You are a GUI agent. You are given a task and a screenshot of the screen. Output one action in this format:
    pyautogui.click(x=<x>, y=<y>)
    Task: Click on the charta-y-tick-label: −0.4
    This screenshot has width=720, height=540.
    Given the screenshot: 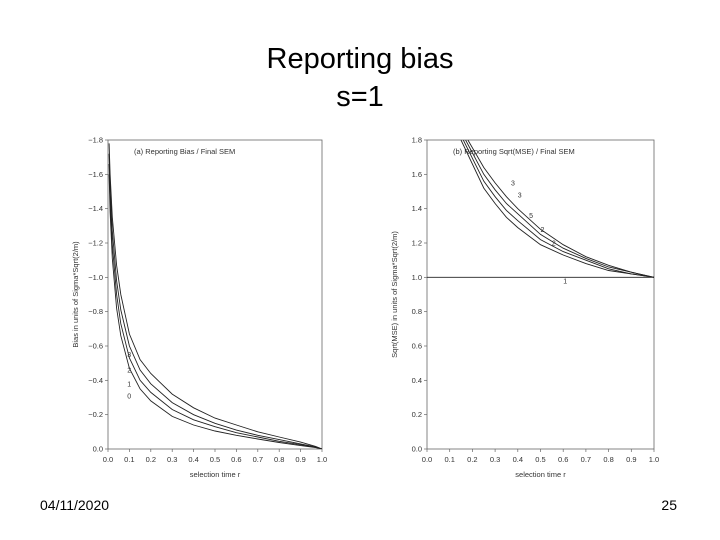 What is the action you would take?
    pyautogui.click(x=95, y=380)
    